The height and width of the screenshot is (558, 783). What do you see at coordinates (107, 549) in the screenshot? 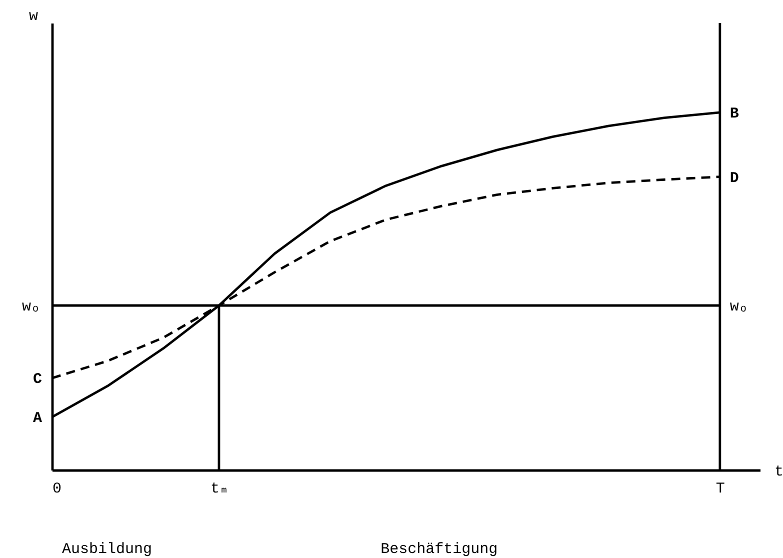
I see `text: Ausbildung` at bounding box center [107, 549].